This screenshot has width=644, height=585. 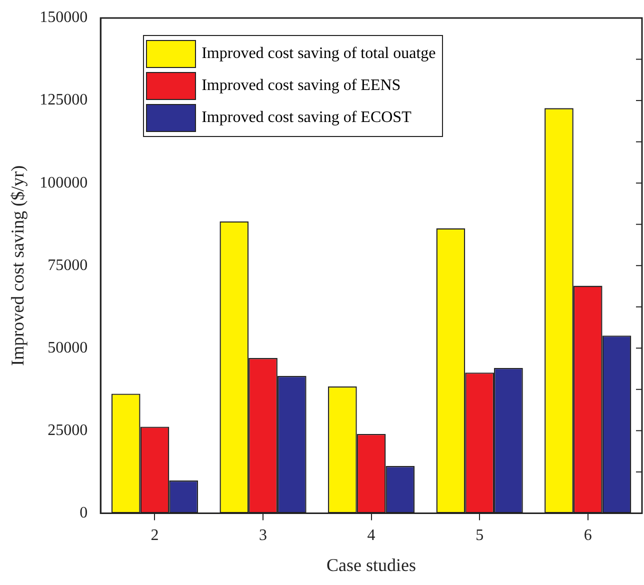 I want to click on x-axis-title: Case studies, so click(x=371, y=564).